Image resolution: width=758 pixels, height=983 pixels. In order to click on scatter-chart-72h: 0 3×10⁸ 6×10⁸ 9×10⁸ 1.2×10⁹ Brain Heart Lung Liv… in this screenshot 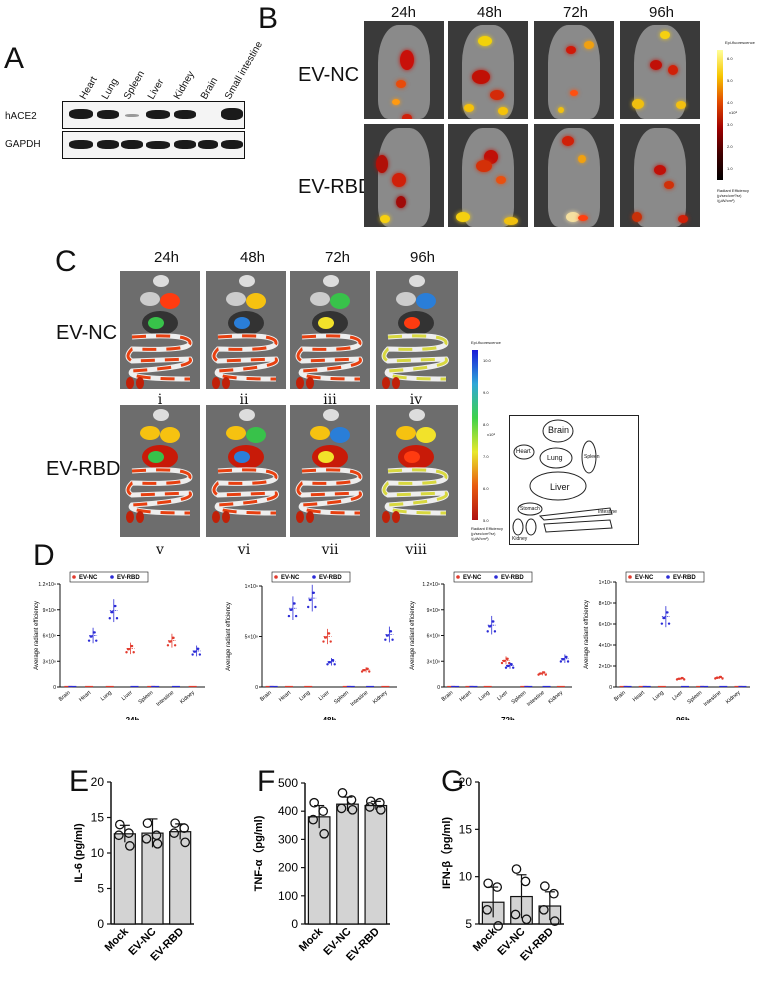, I will do `click(491, 645)`.